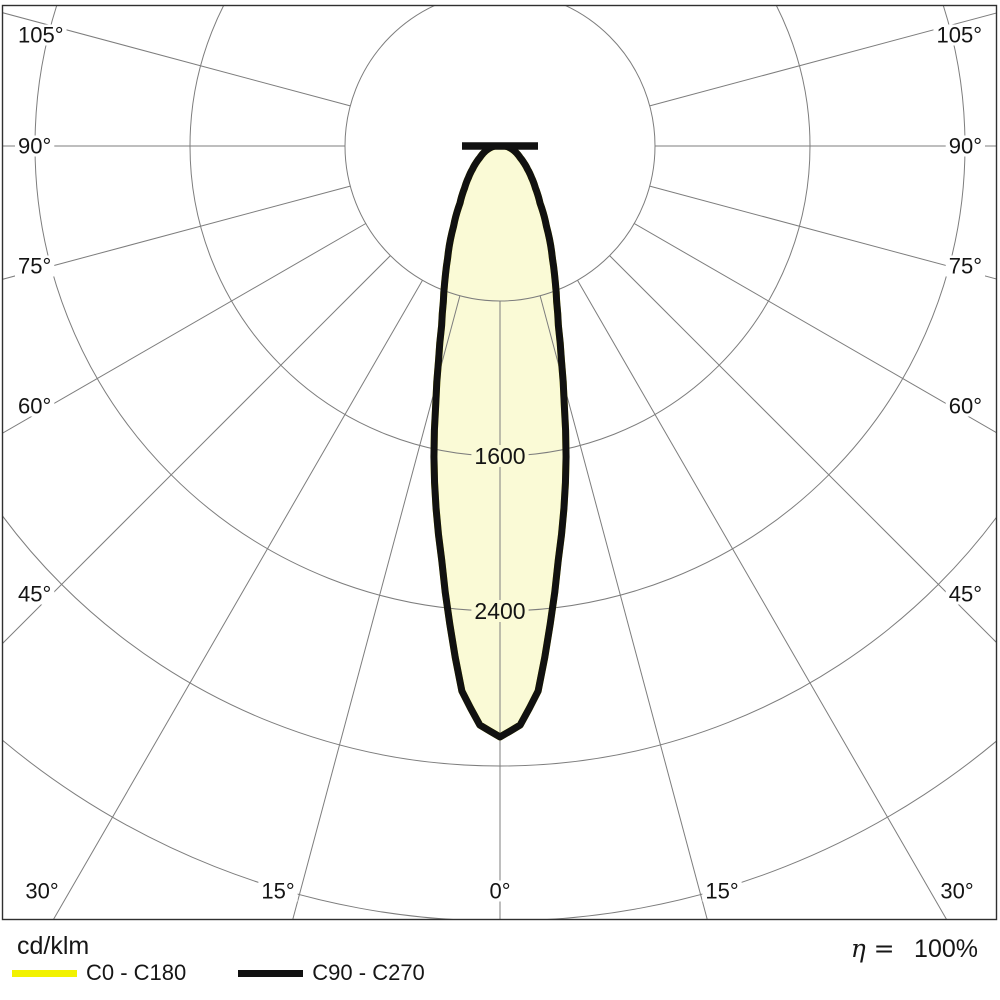 The image size is (1000, 1000). What do you see at coordinates (136, 972) in the screenshot?
I see `legend-label-c0-c180: C0 - C180` at bounding box center [136, 972].